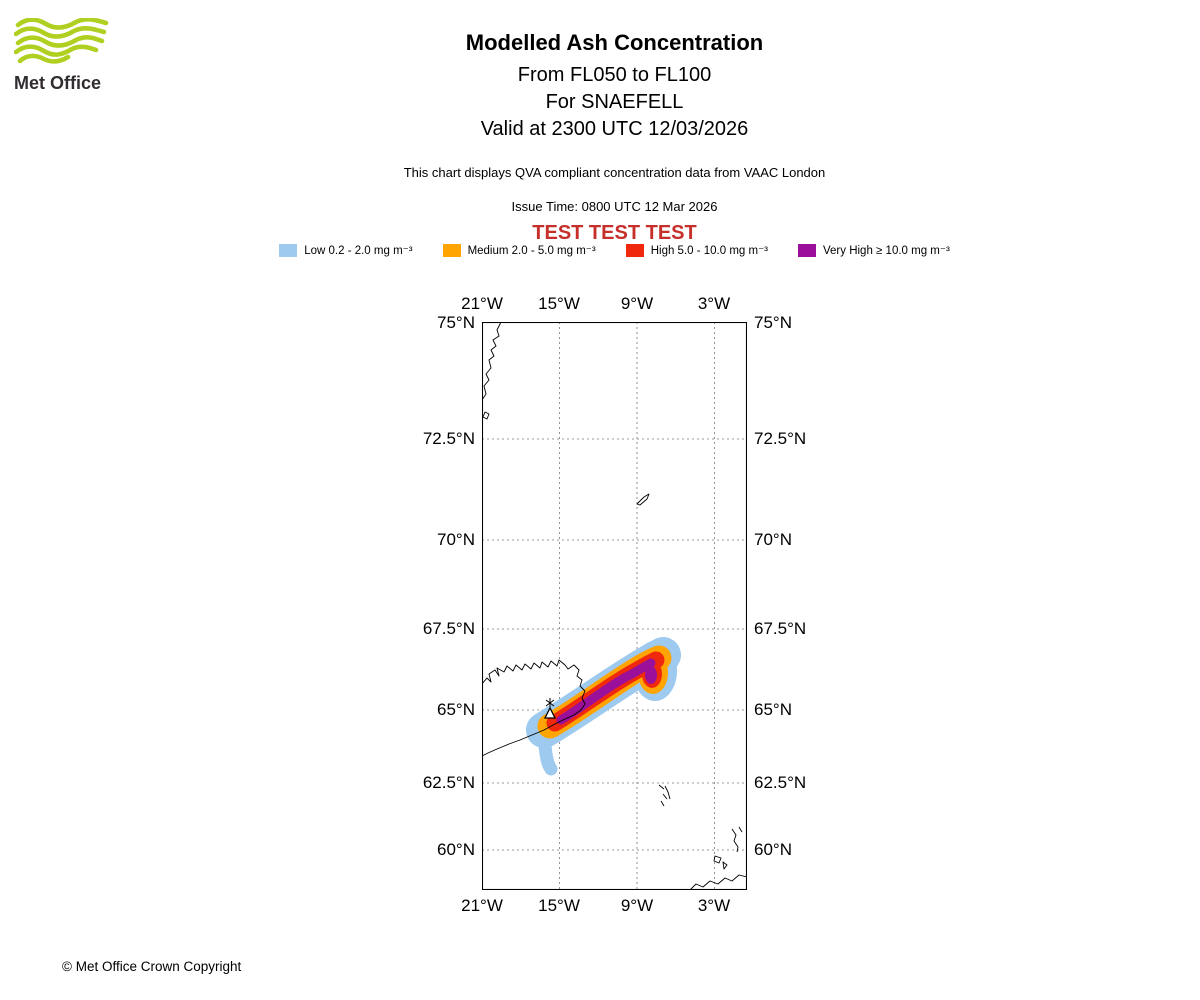 The image size is (1200, 1000). What do you see at coordinates (534, 708) in the screenshot?
I see `coast-iceland` at bounding box center [534, 708].